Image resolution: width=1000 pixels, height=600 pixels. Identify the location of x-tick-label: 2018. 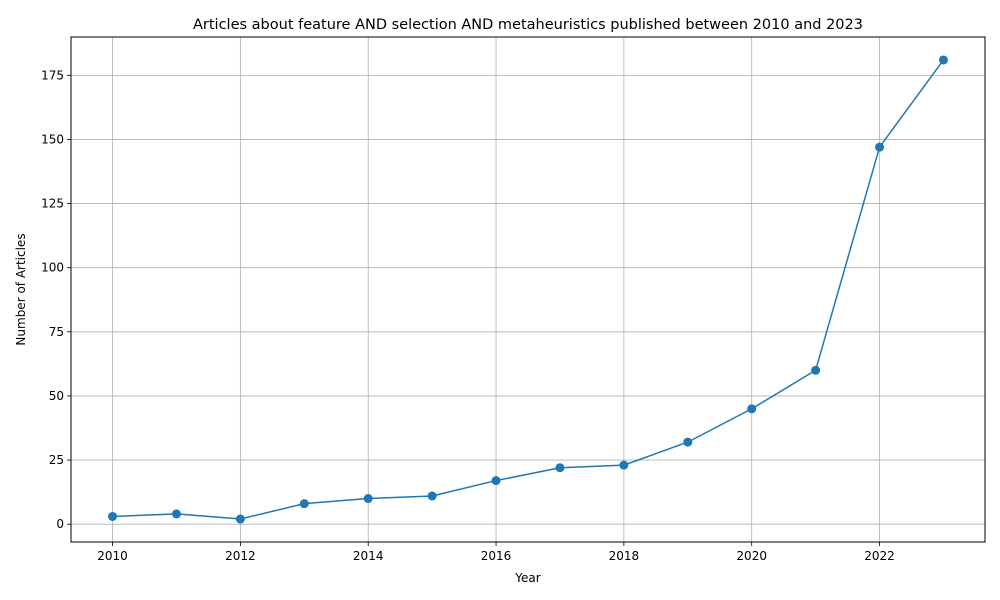
(624, 556).